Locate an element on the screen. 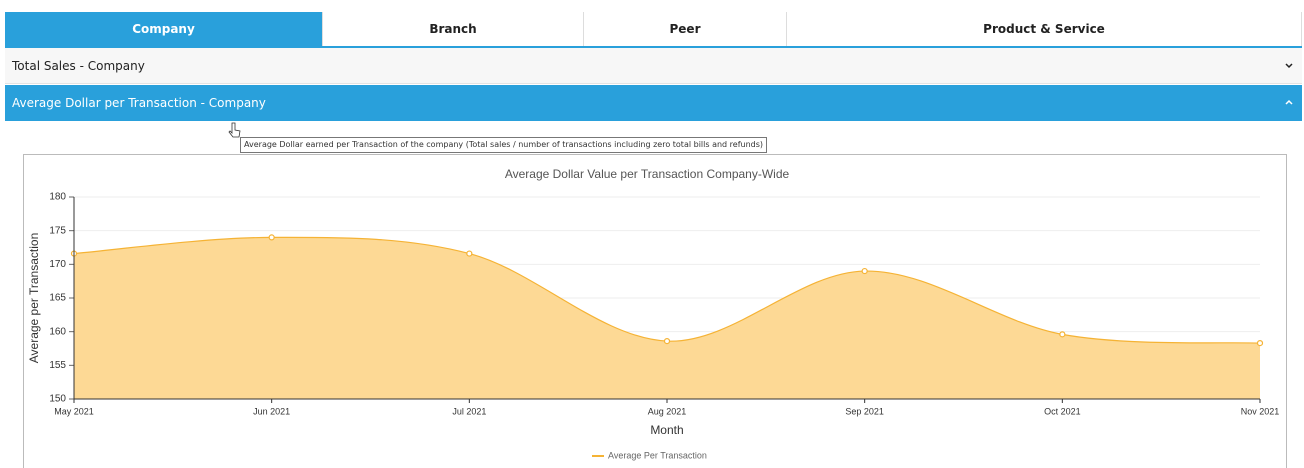  y-tick-label: 170 is located at coordinates (57, 264).